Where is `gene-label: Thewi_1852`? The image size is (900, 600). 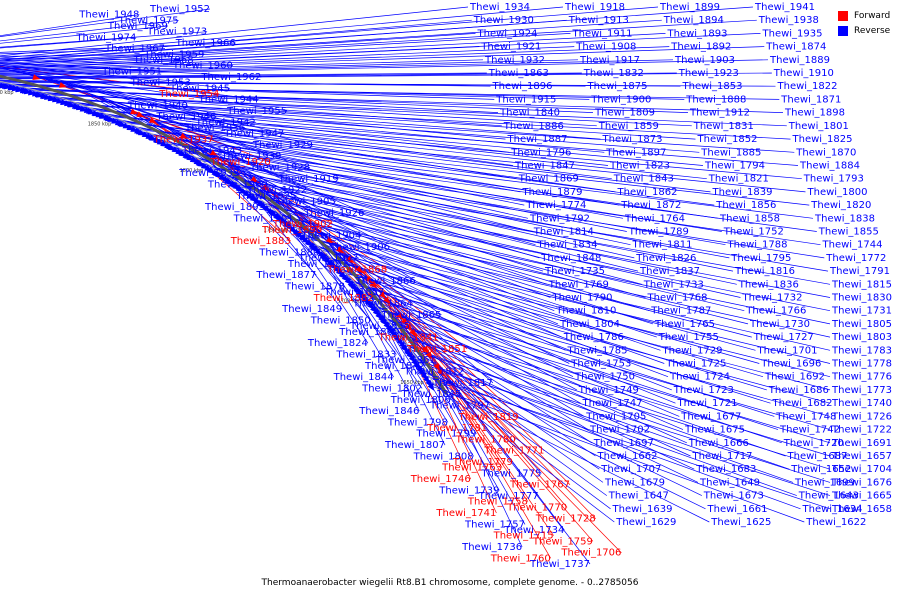
gene-label: Thewi_1852 is located at coordinates (727, 139).